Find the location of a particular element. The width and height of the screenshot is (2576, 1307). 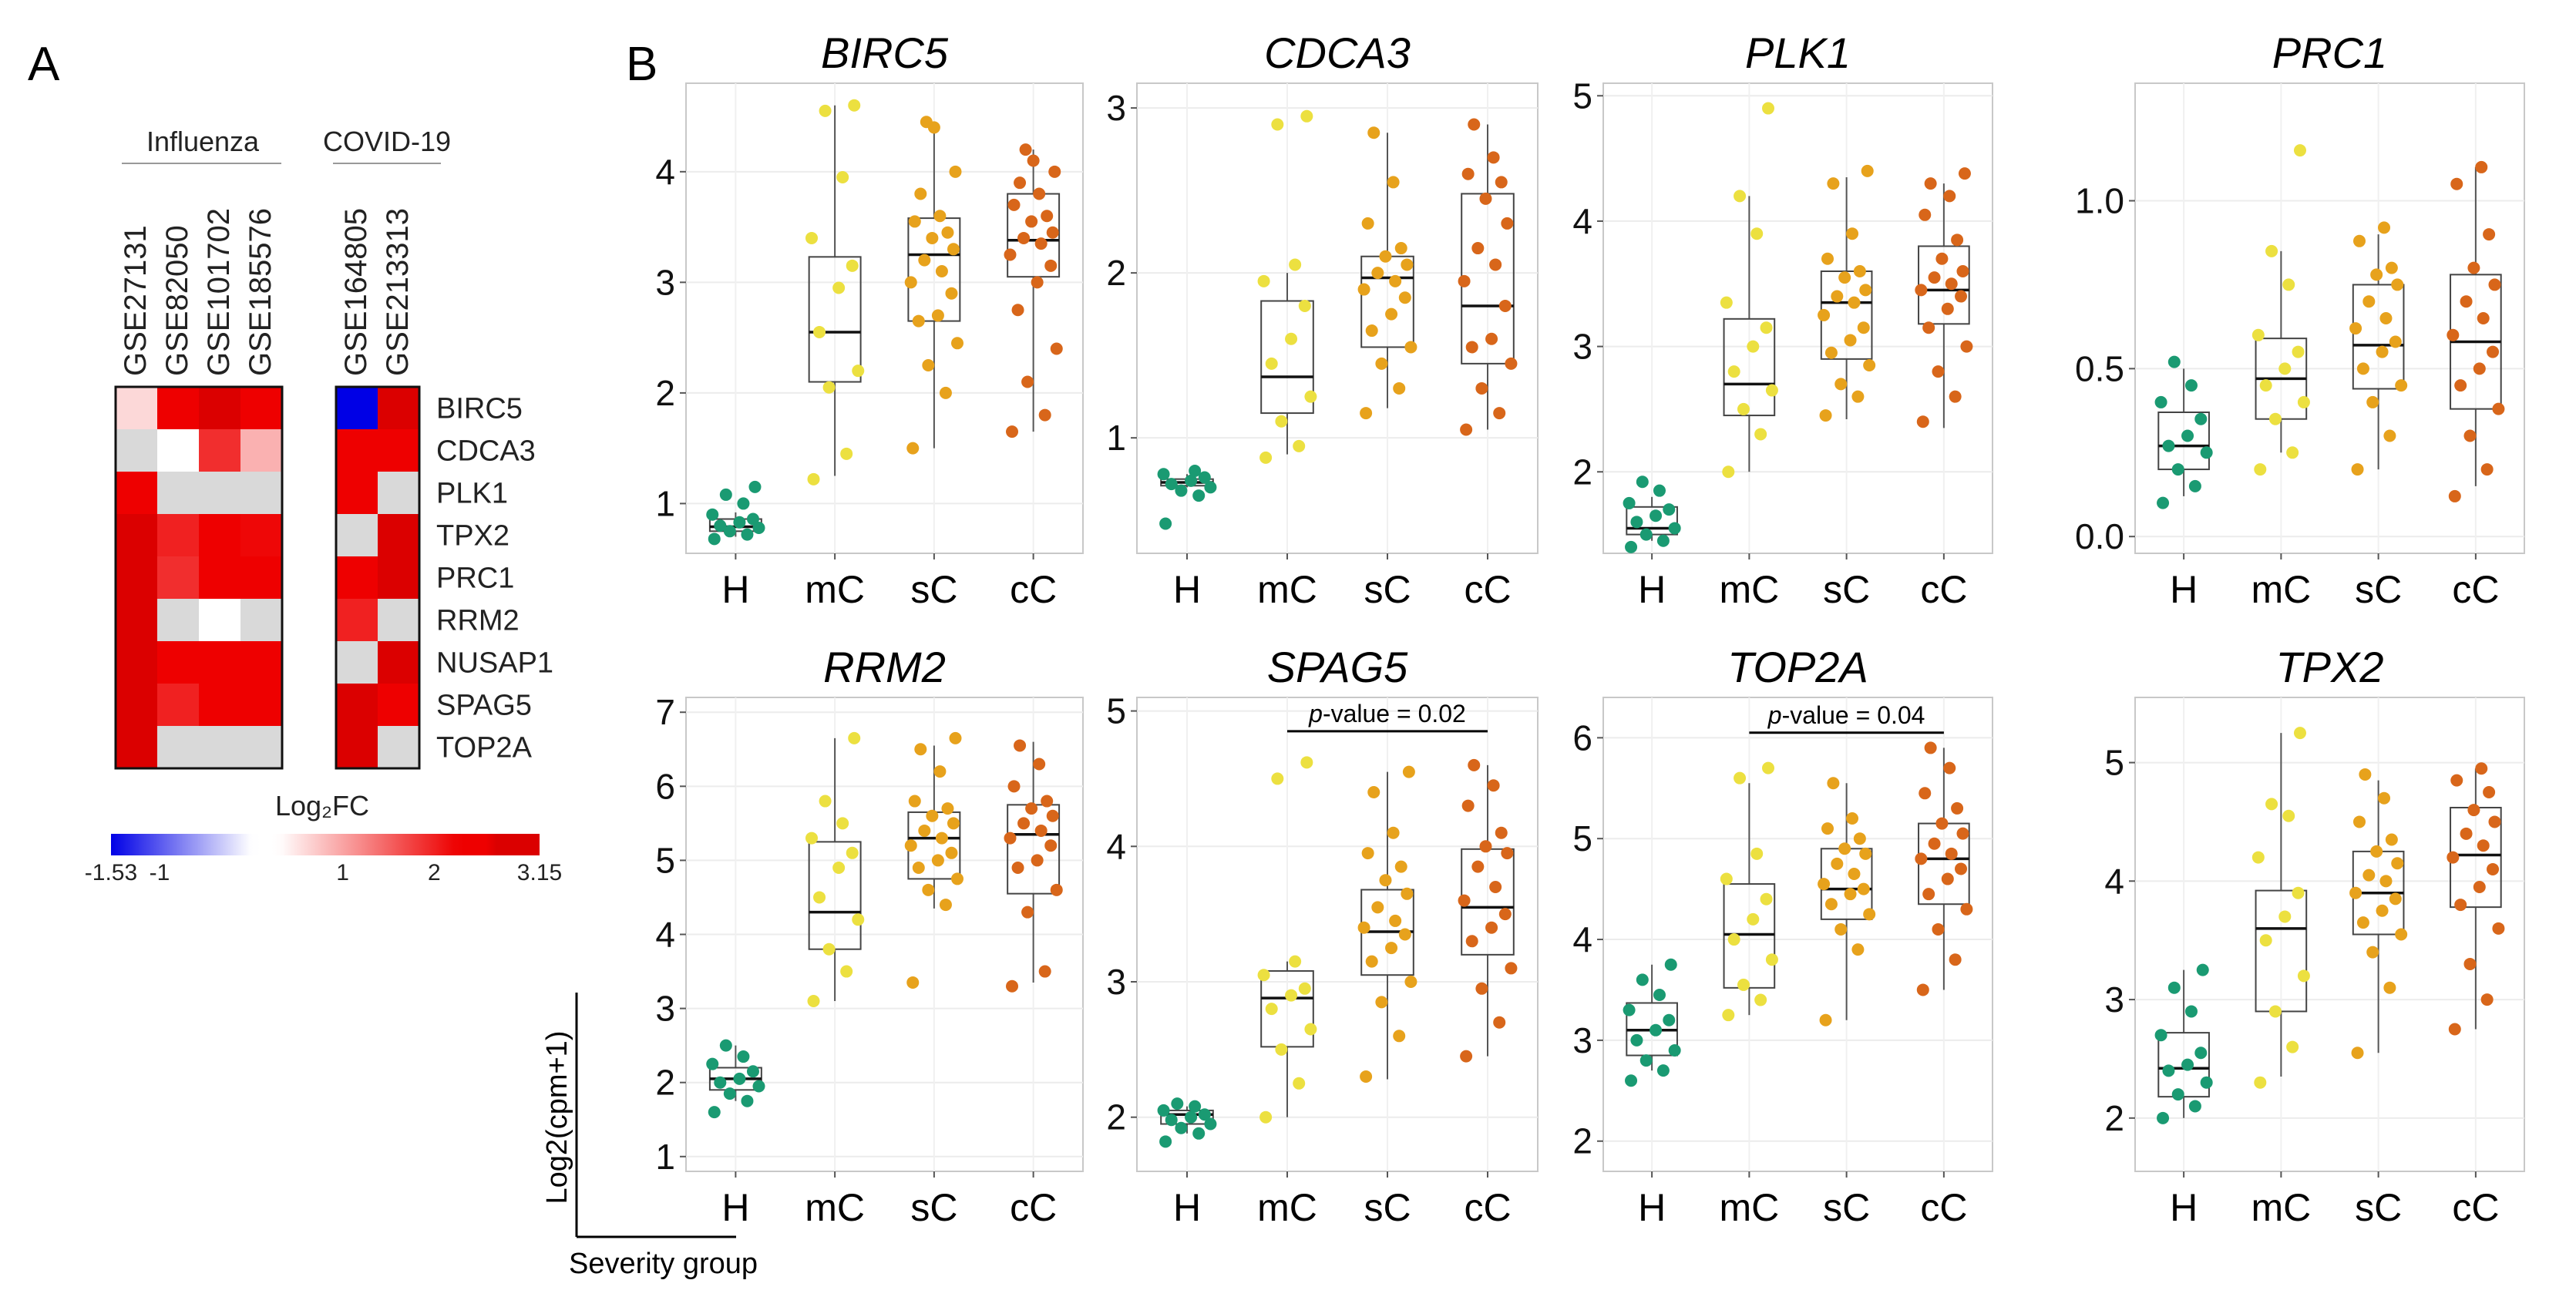

heatmap-dataset-label: GSE164805 is located at coordinates (356, 292).